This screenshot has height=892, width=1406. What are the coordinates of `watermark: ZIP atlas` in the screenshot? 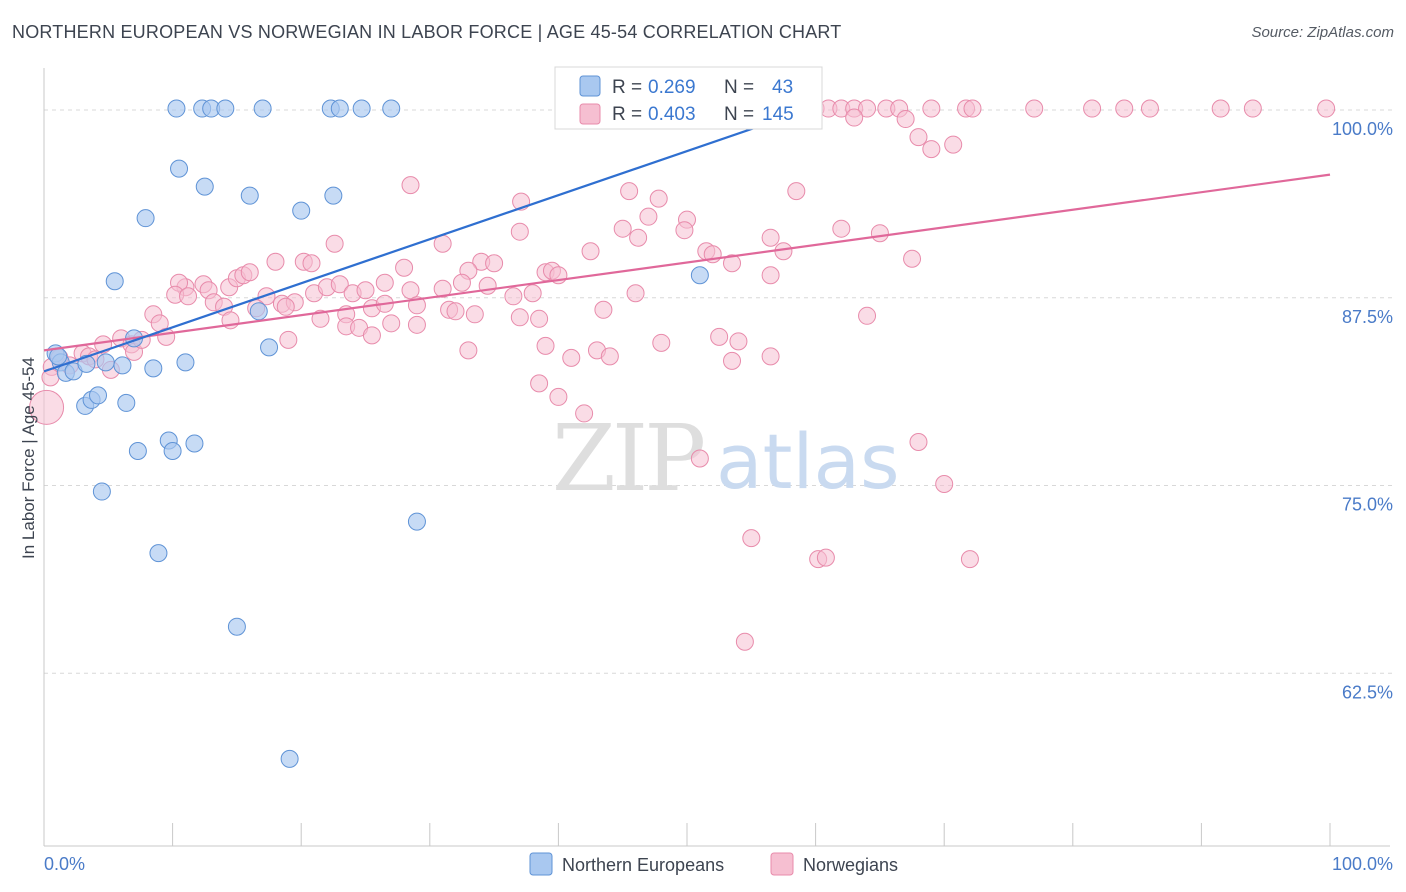 It's located at (726, 458).